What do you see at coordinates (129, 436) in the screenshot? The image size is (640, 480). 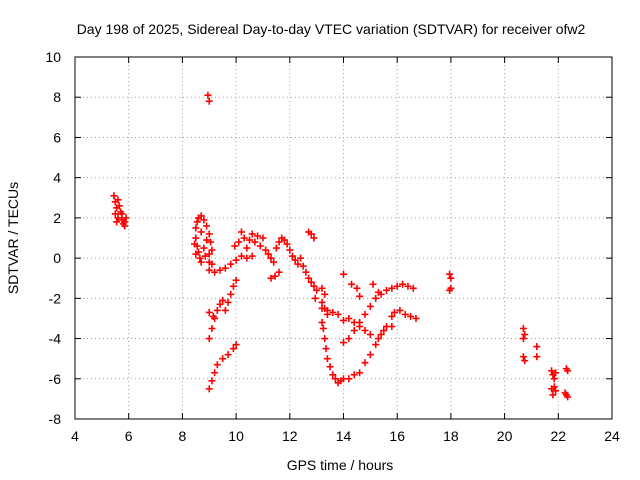 I see `x-tick-label: 6` at bounding box center [129, 436].